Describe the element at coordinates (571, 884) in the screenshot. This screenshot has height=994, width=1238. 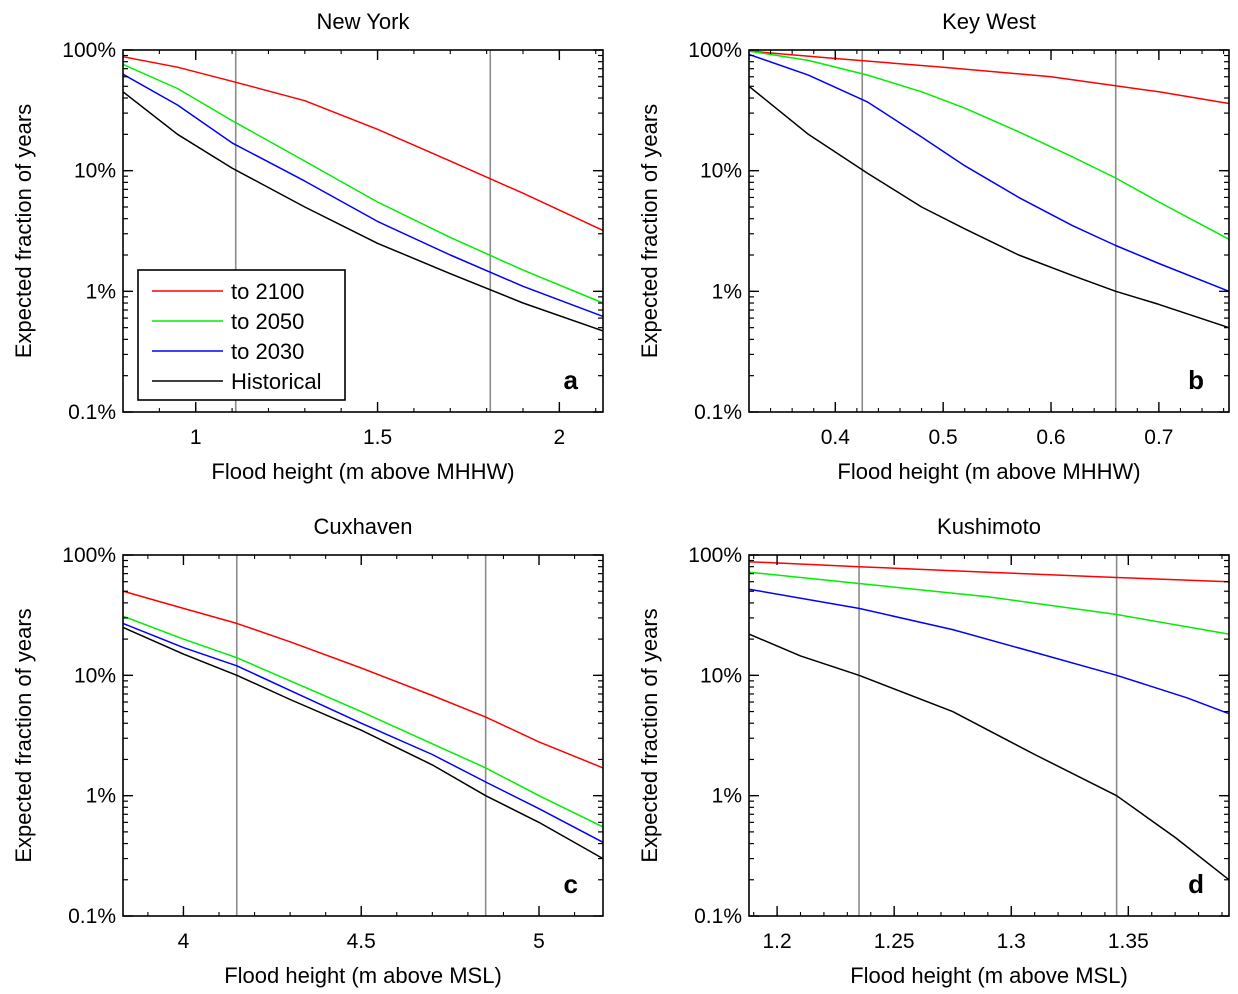
I see `panel-letter: c` at that location.